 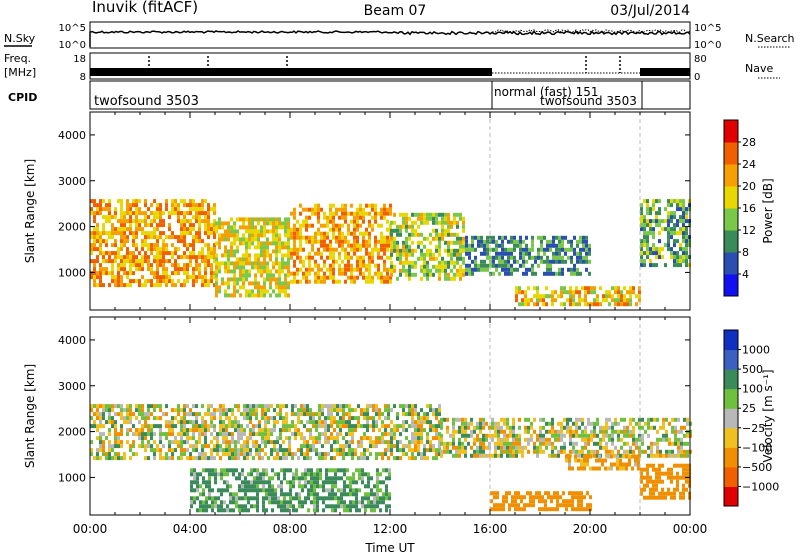 I want to click on colorbar-tick-label: −500, so click(x=757, y=467).